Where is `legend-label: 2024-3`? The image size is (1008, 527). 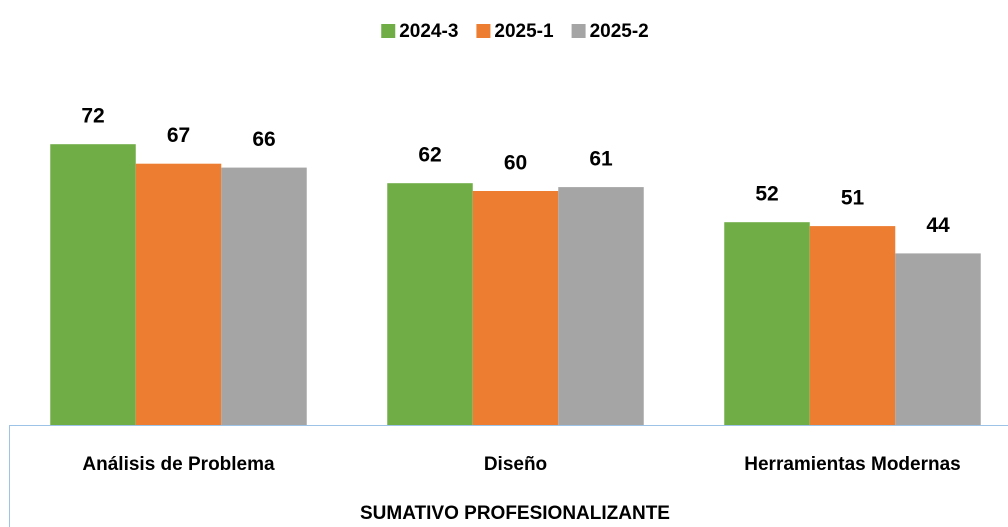 legend-label: 2024-3 is located at coordinates (428, 31).